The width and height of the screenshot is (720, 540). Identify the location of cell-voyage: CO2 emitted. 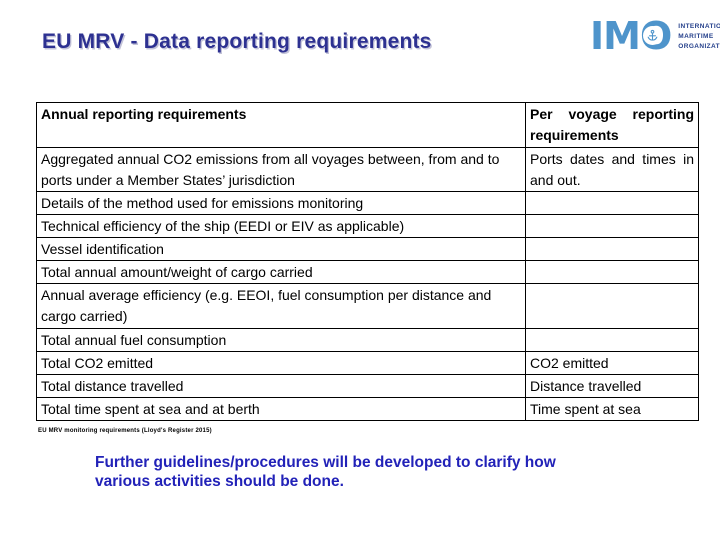
(612, 363).